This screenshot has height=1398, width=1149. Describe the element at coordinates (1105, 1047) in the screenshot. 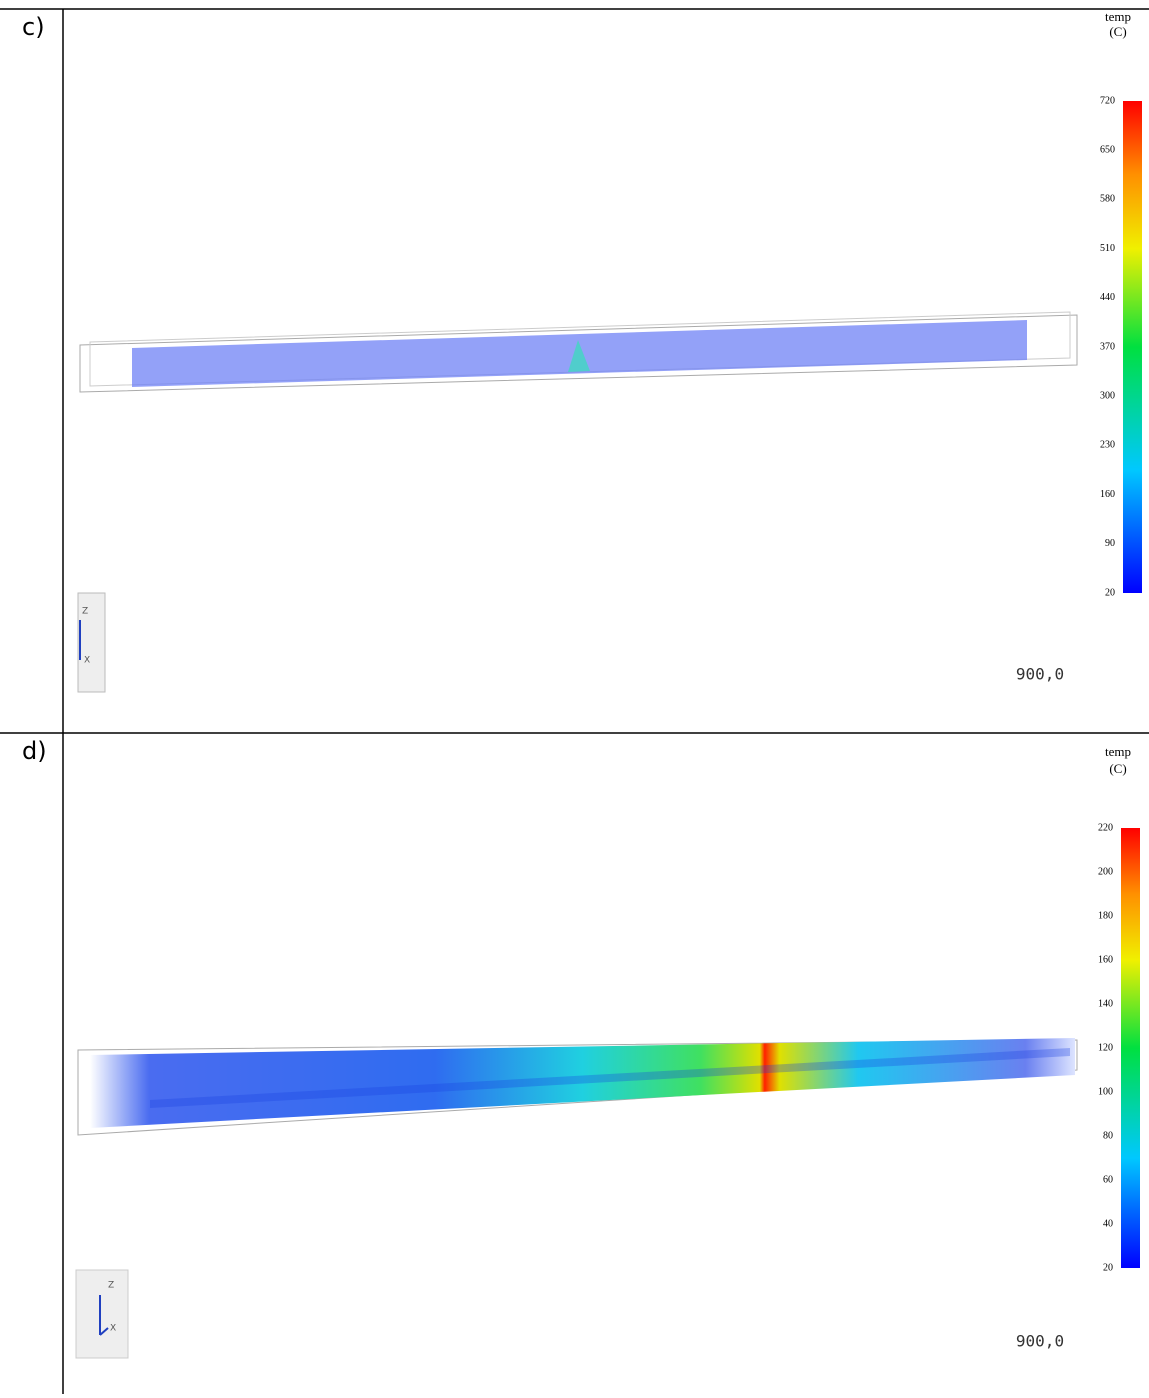

I see `colorbar-tick: 120` at that location.